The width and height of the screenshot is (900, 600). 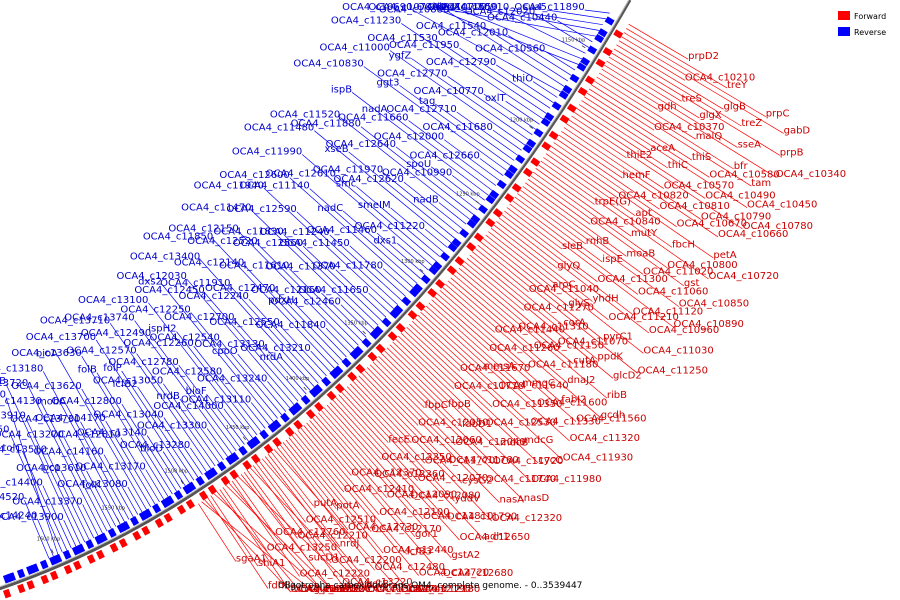 What do you see at coordinates (326, 503) in the screenshot?
I see `forward-gene-label: putA` at bounding box center [326, 503].